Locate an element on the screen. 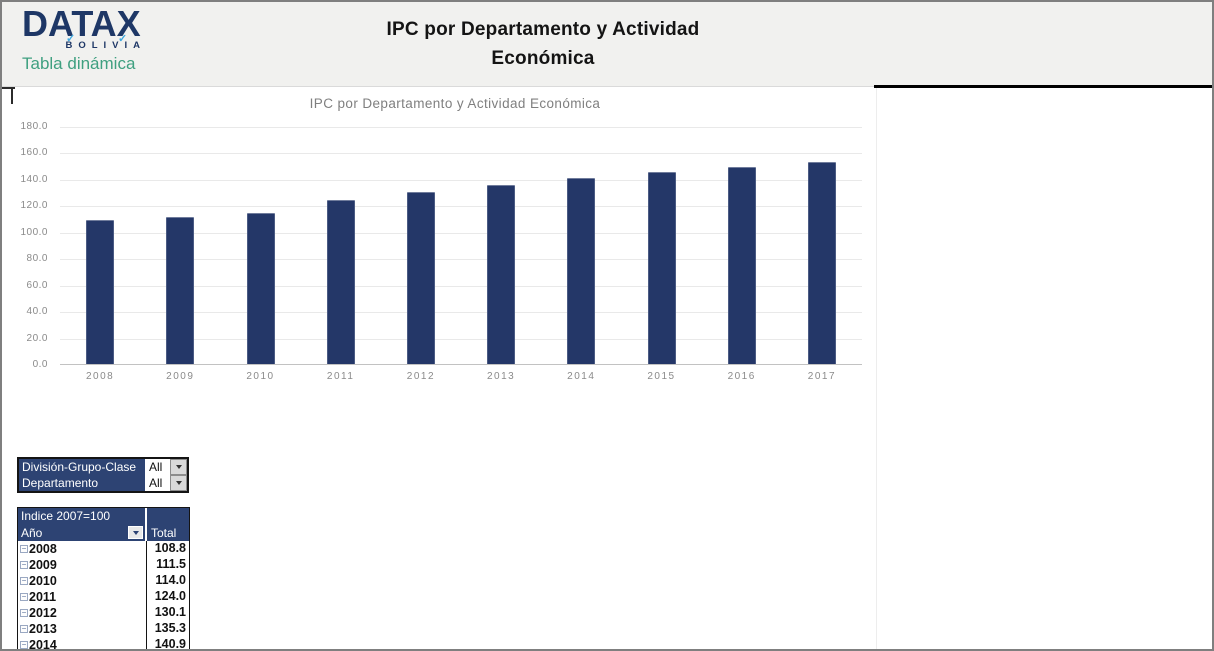 Image resolution: width=1214 pixels, height=651 pixels. pivot-year-cell: −2014 is located at coordinates (82, 644).